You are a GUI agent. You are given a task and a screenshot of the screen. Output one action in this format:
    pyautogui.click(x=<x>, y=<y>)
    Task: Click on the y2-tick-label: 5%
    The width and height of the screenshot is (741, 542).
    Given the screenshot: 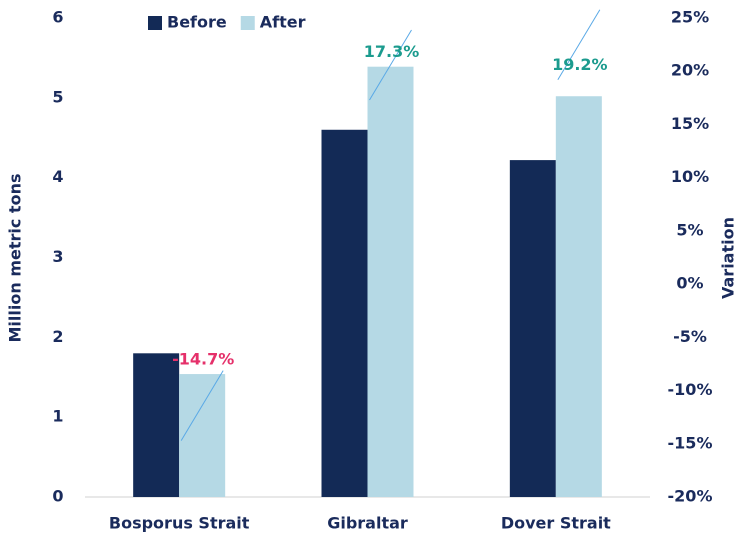 What is the action you would take?
    pyautogui.click(x=689, y=229)
    